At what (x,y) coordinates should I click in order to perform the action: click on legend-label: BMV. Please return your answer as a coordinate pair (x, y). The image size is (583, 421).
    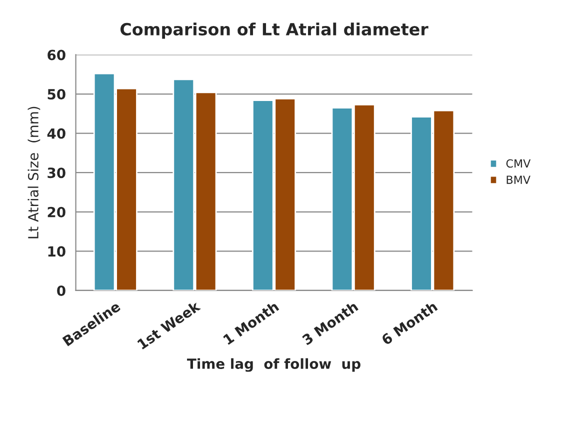
    Looking at the image, I should click on (518, 180).